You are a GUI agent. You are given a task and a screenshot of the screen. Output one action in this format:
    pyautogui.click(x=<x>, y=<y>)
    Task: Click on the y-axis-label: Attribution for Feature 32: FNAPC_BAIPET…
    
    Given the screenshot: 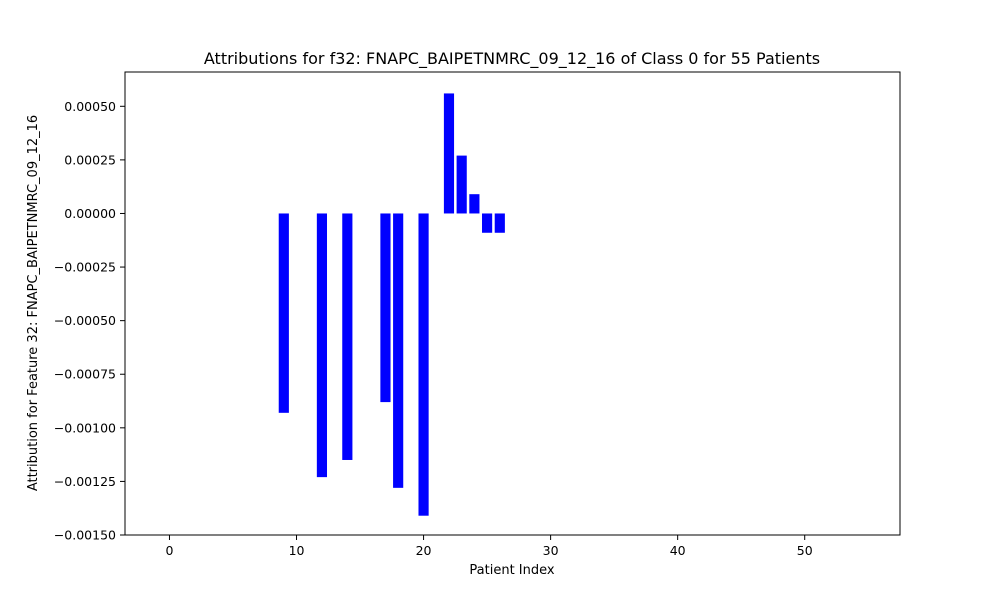 What is the action you would take?
    pyautogui.click(x=33, y=303)
    